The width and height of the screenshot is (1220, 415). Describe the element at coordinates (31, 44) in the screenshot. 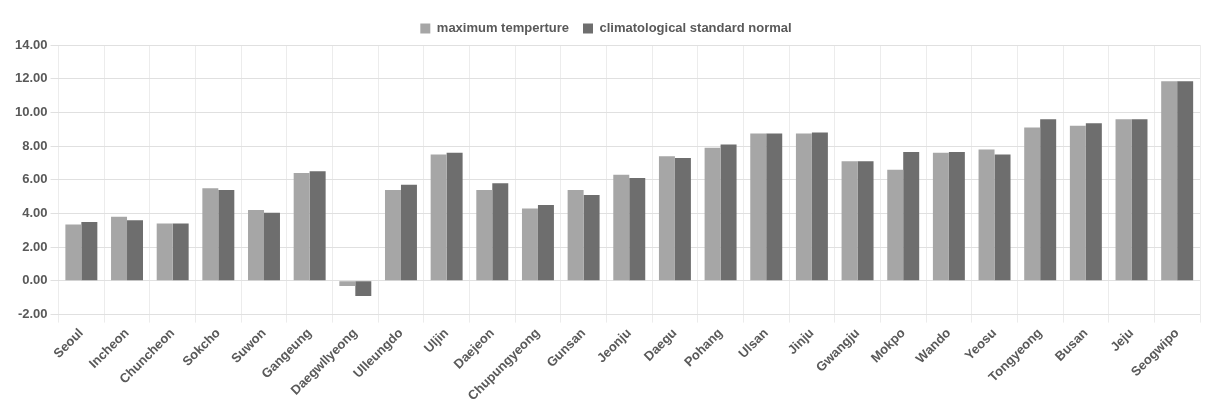

I see `y-tick-label: 14.00` at that location.